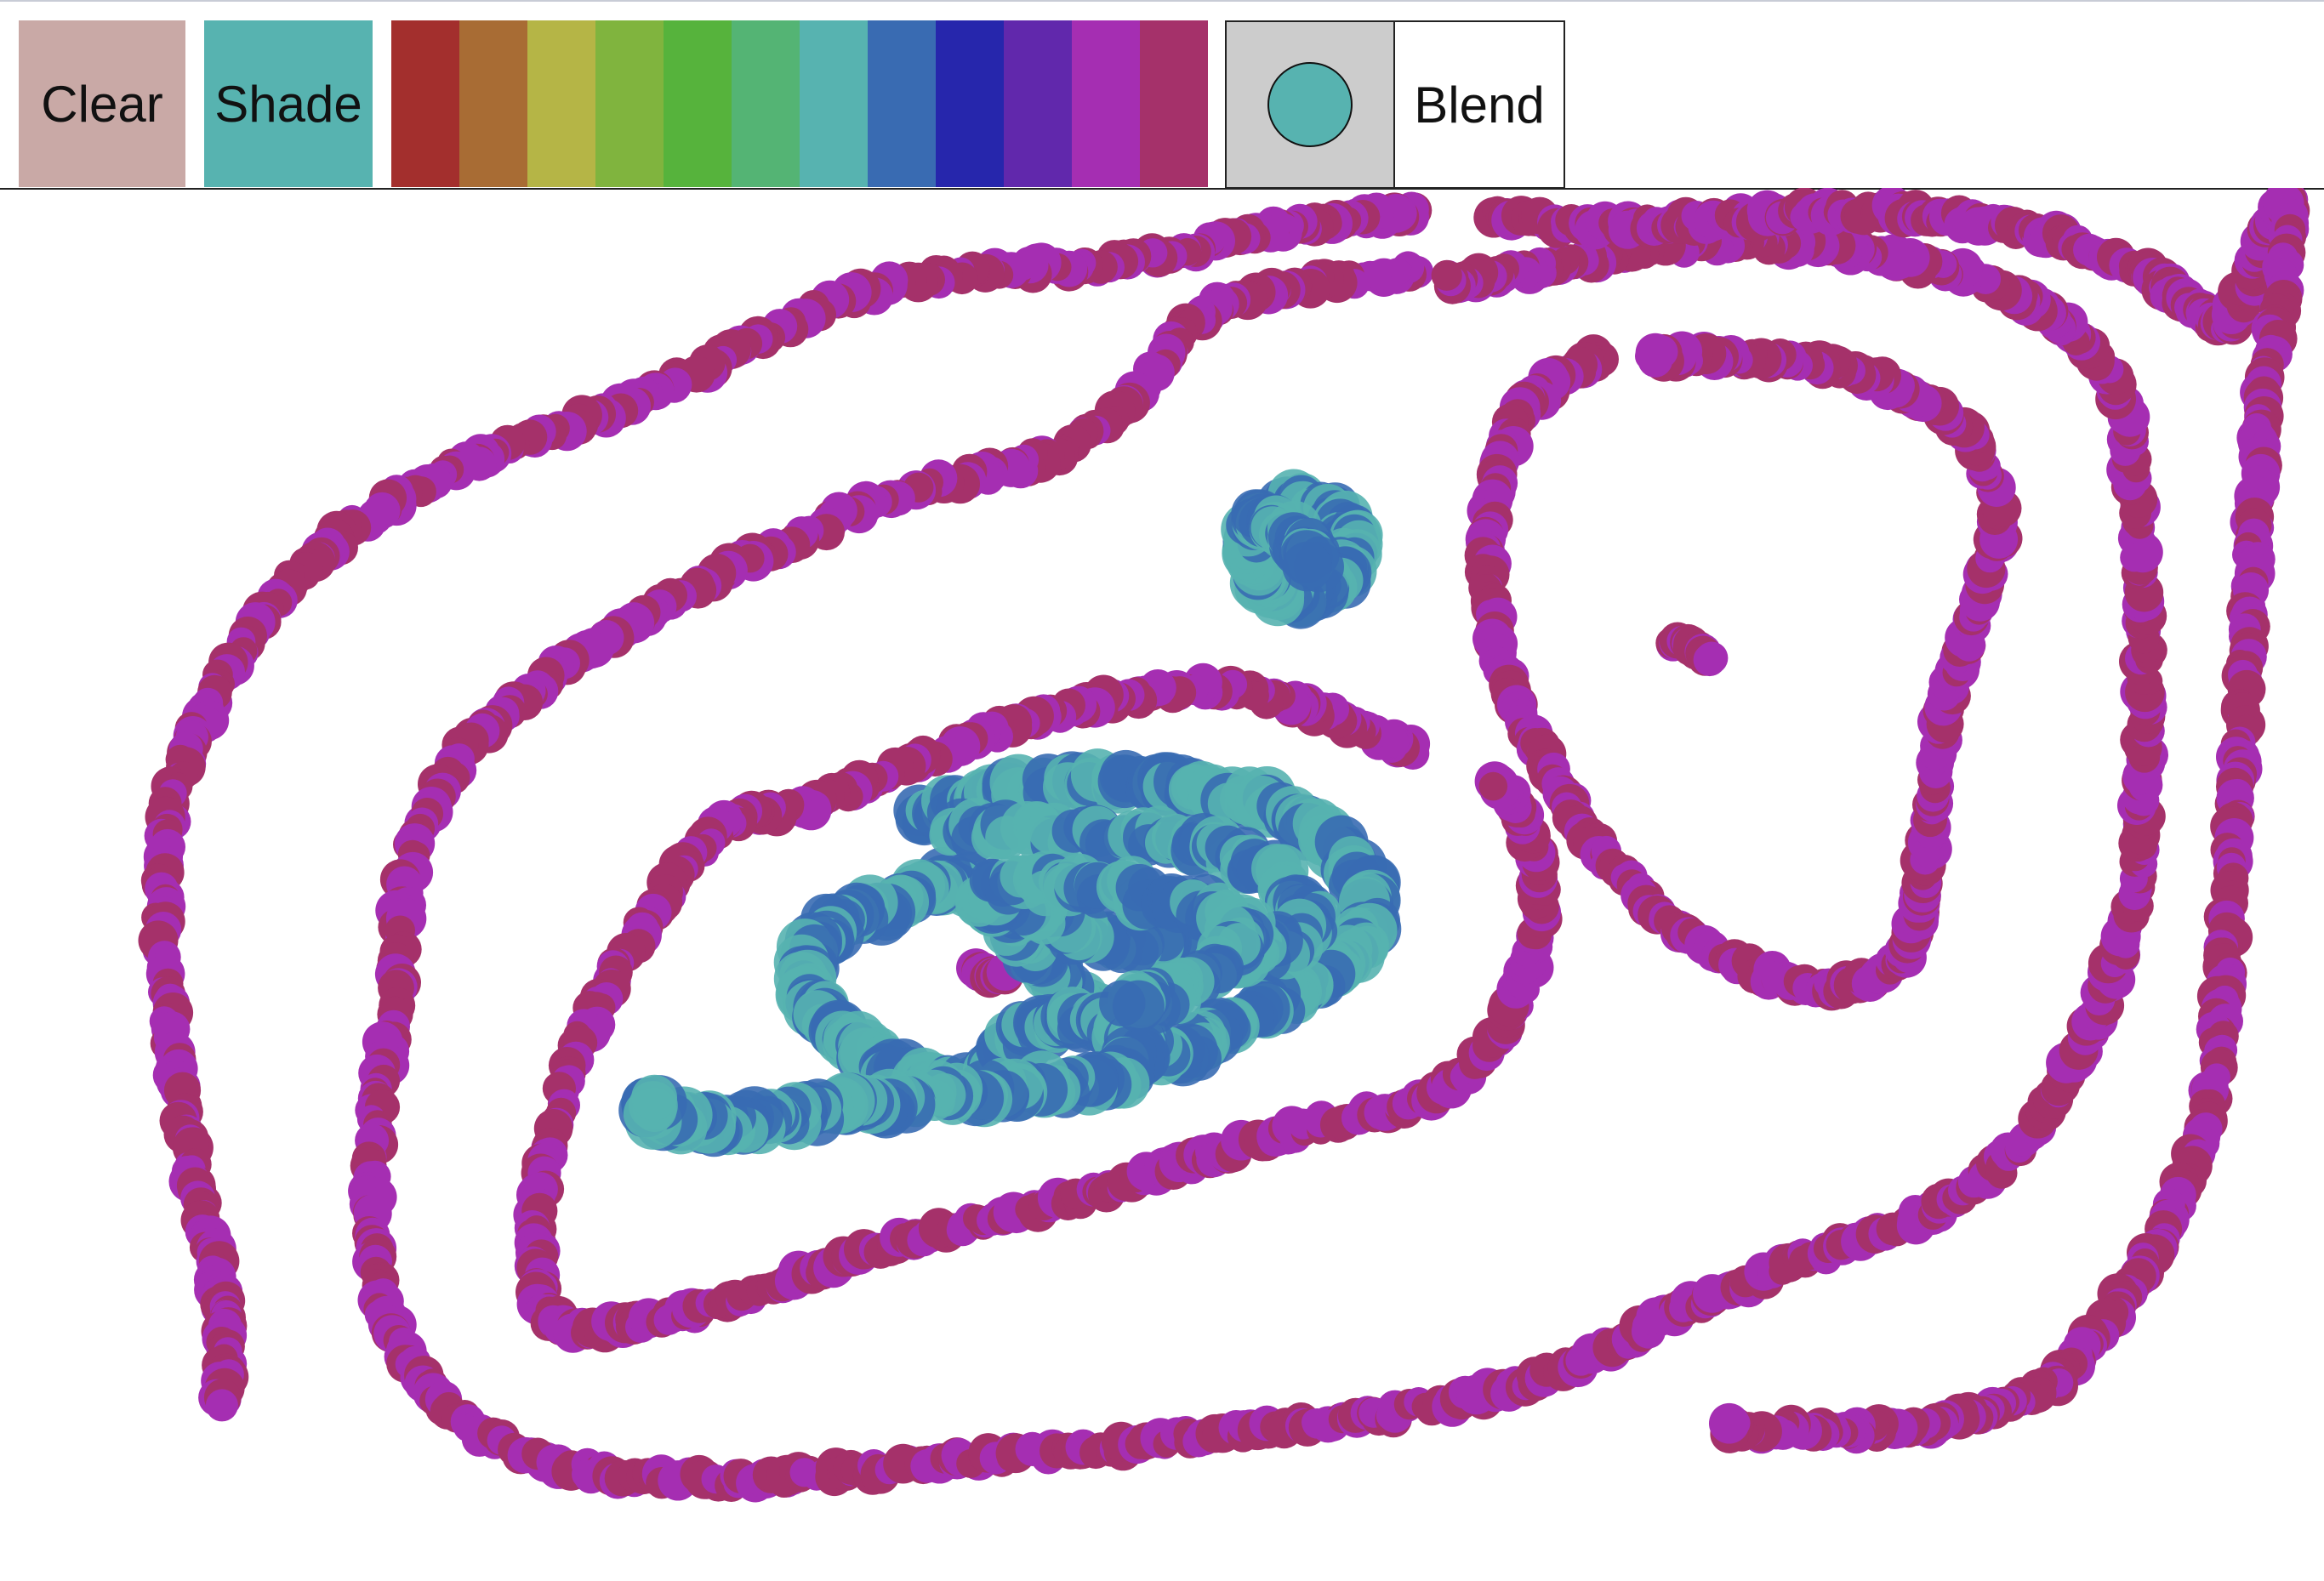 This screenshot has width=2324, height=1581. I want to click on swatch-steel-blue, so click(902, 103).